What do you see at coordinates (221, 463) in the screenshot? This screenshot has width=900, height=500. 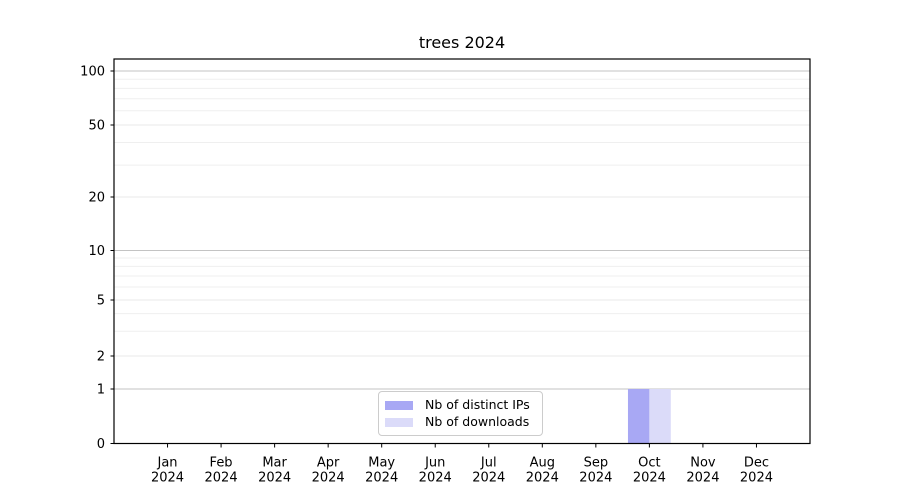 I see `x-tick-label-month: Feb` at bounding box center [221, 463].